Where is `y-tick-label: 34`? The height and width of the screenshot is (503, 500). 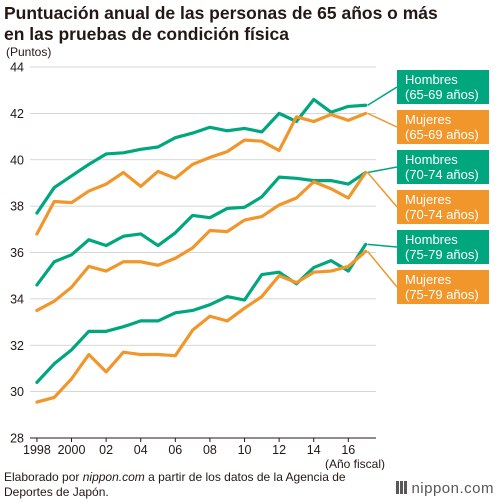
y-tick-label: 34 is located at coordinates (17, 299).